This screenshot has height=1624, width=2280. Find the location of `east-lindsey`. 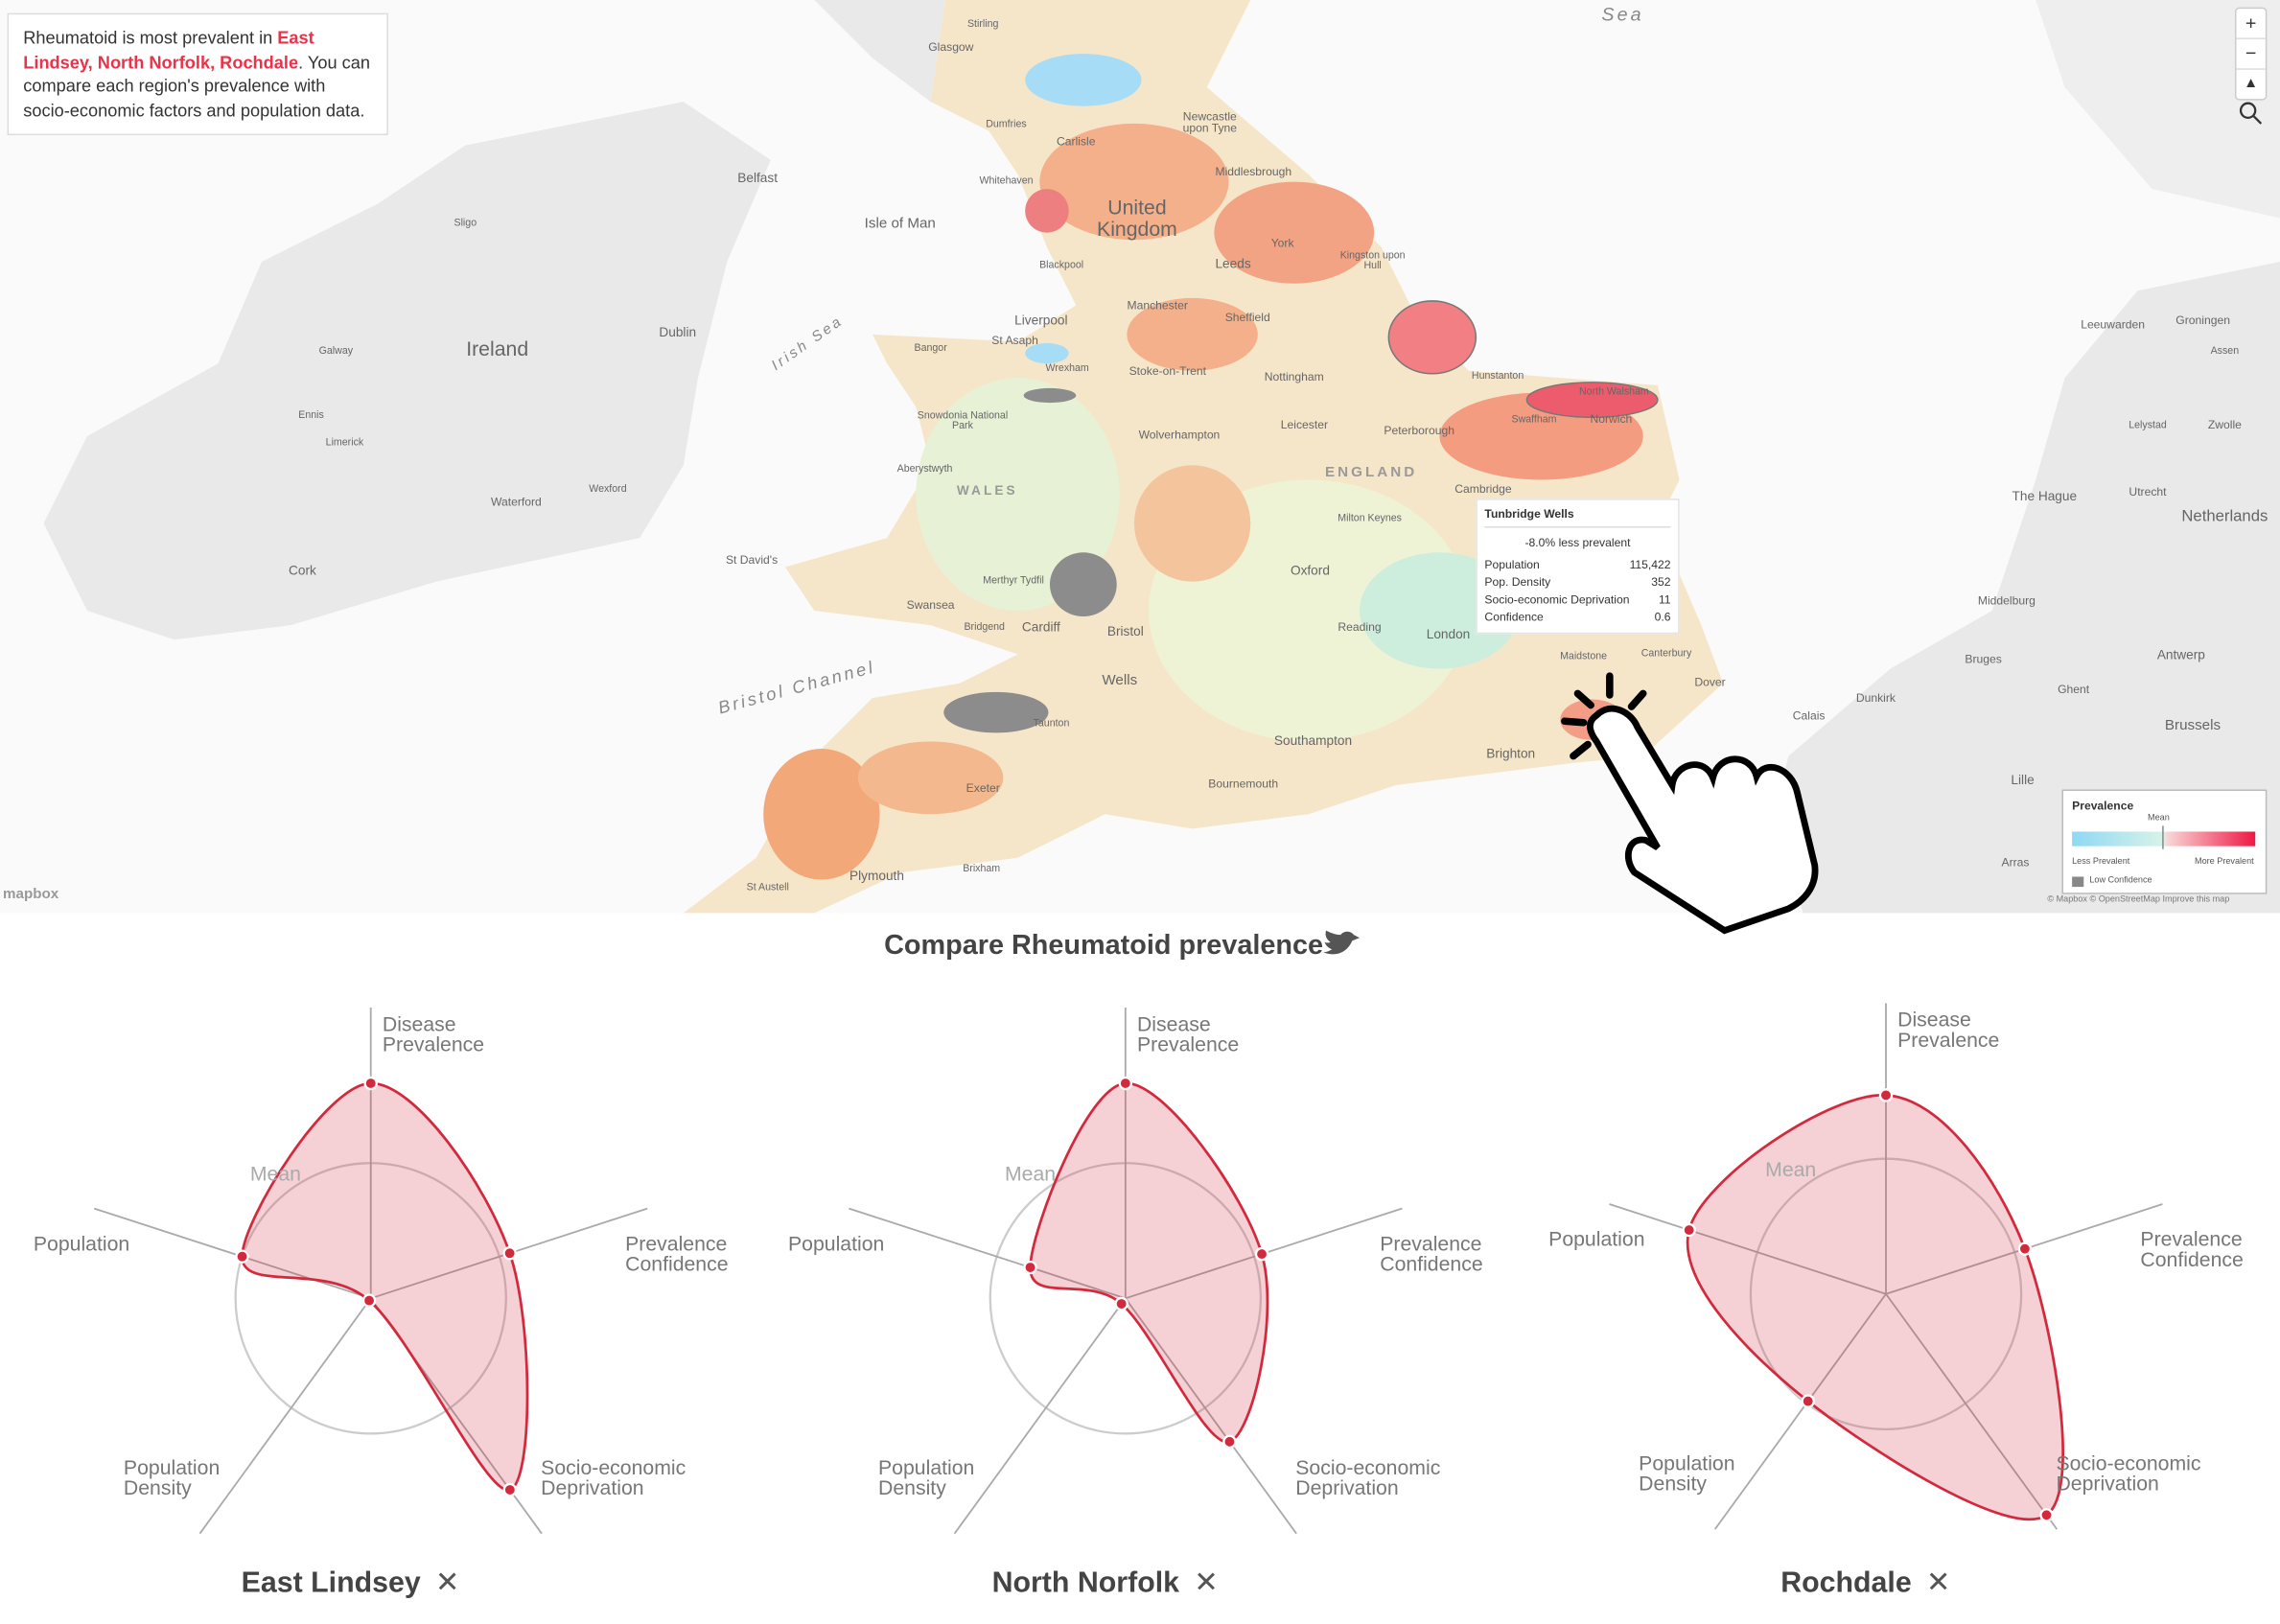

east-lindsey is located at coordinates (1432, 337).